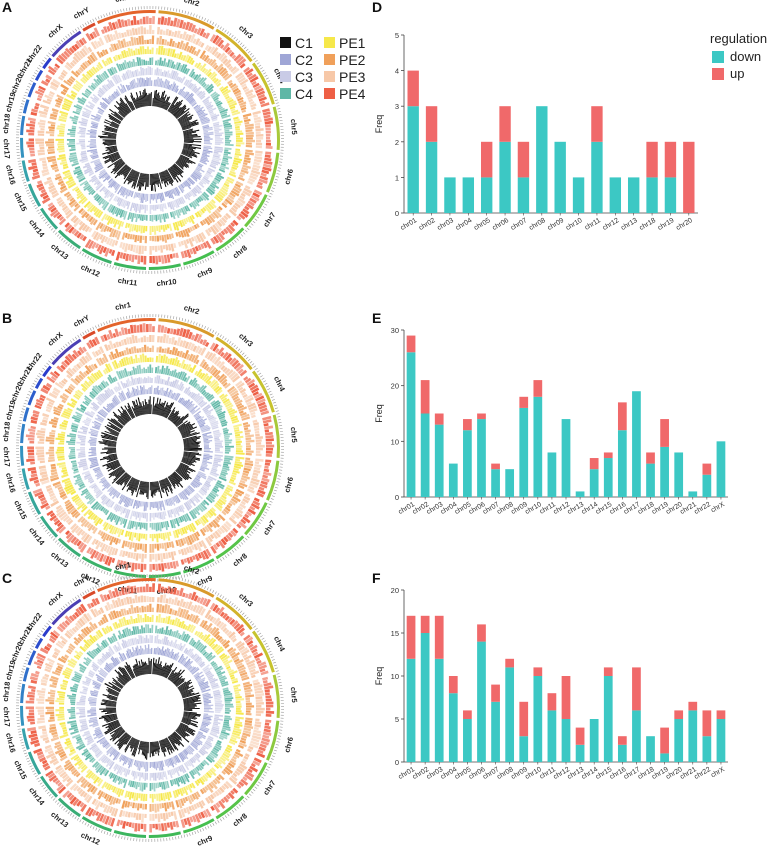  I want to click on ideogram-band, so click(39, 75).